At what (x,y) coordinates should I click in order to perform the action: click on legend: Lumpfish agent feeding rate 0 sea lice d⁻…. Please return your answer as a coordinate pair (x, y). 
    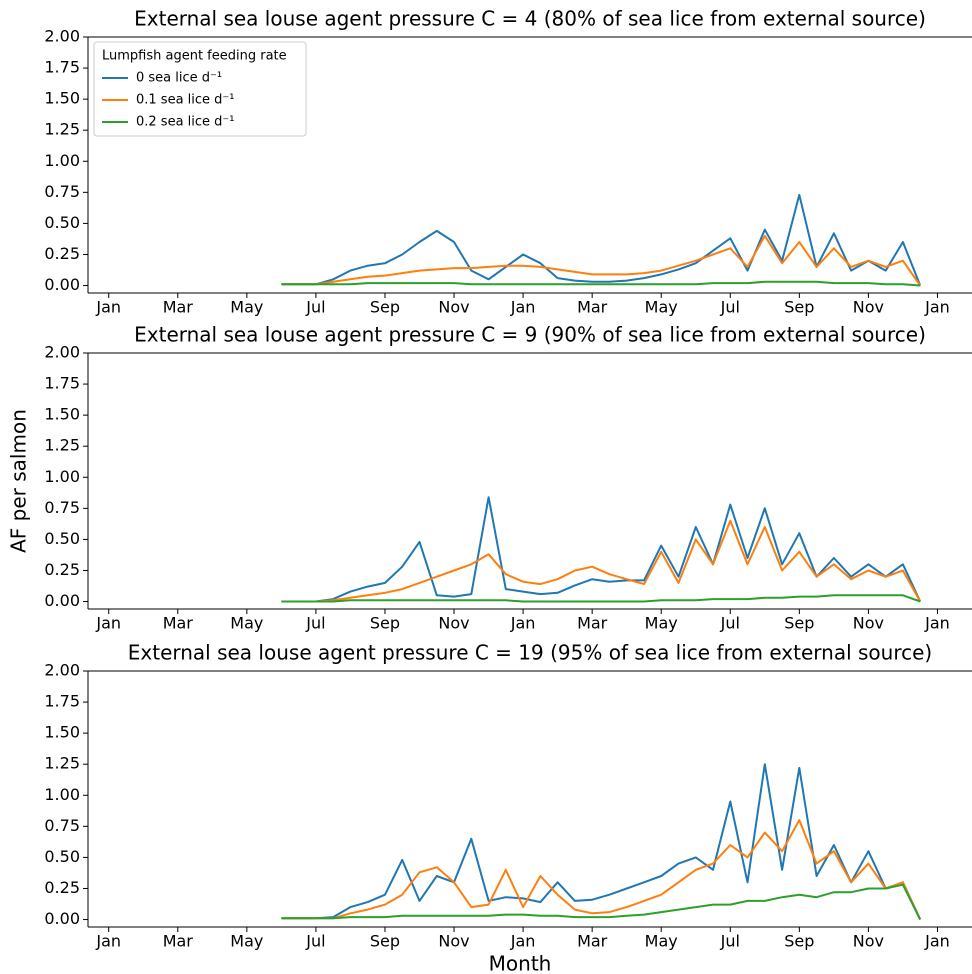
    Looking at the image, I should click on (200, 89).